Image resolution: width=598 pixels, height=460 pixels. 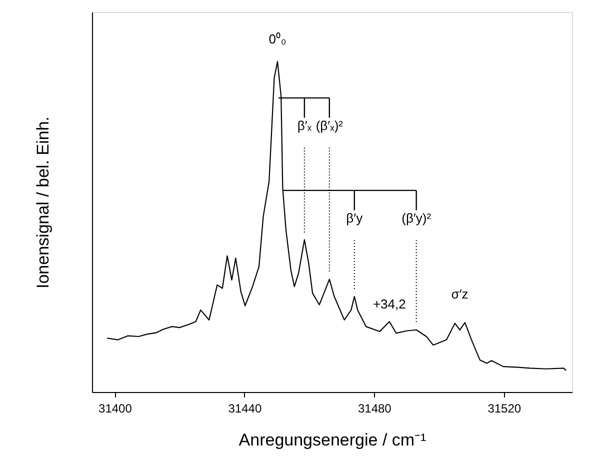 I want to click on annotation: (β′y)², so click(x=417, y=218).